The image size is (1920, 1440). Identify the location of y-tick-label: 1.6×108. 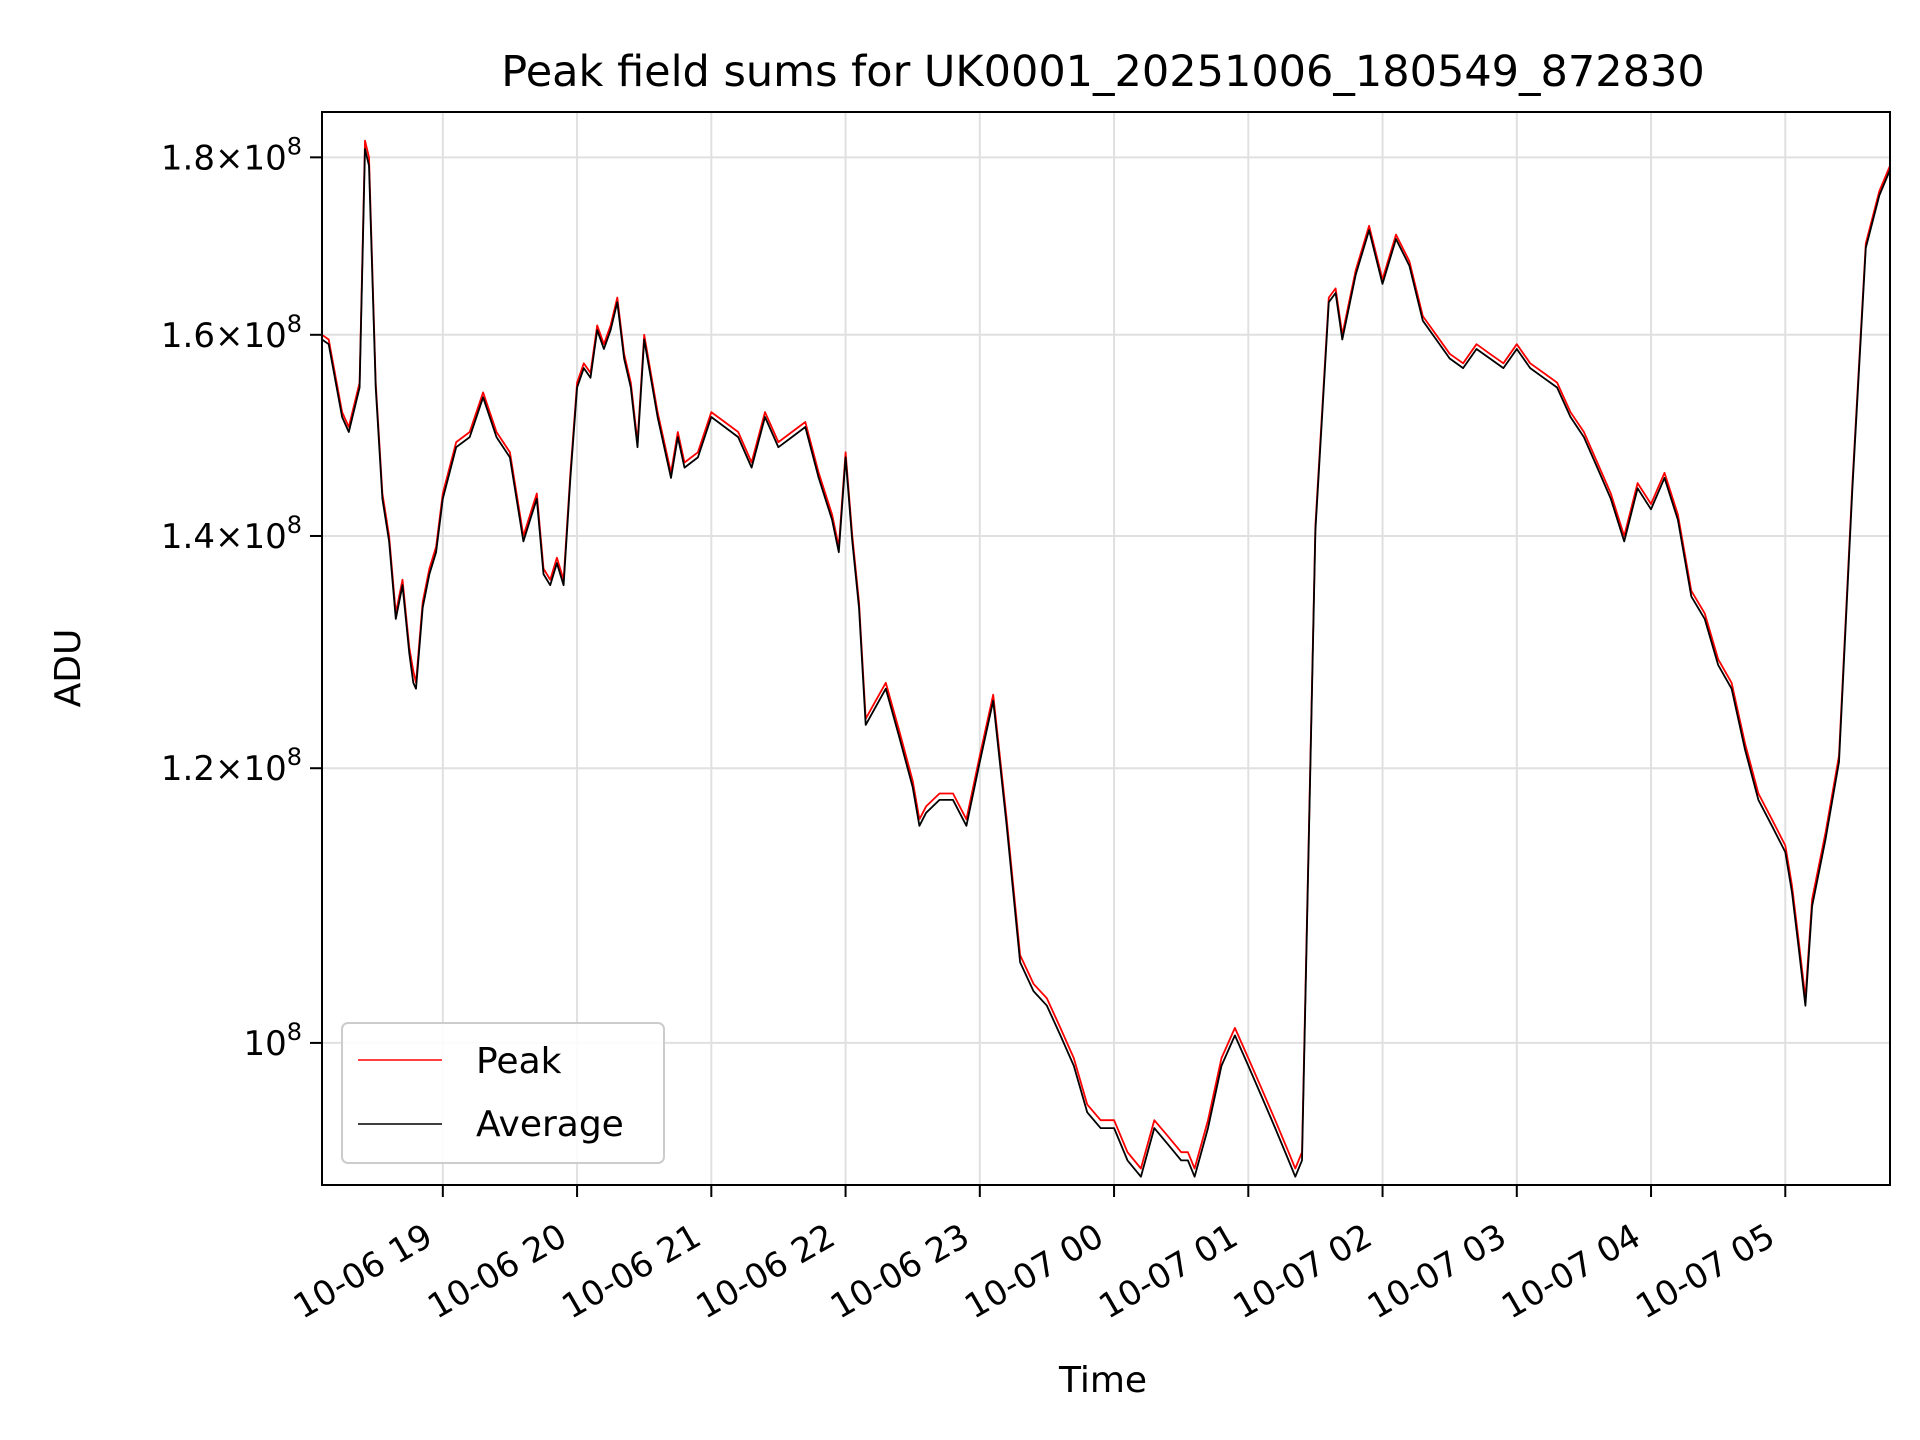
(231, 333).